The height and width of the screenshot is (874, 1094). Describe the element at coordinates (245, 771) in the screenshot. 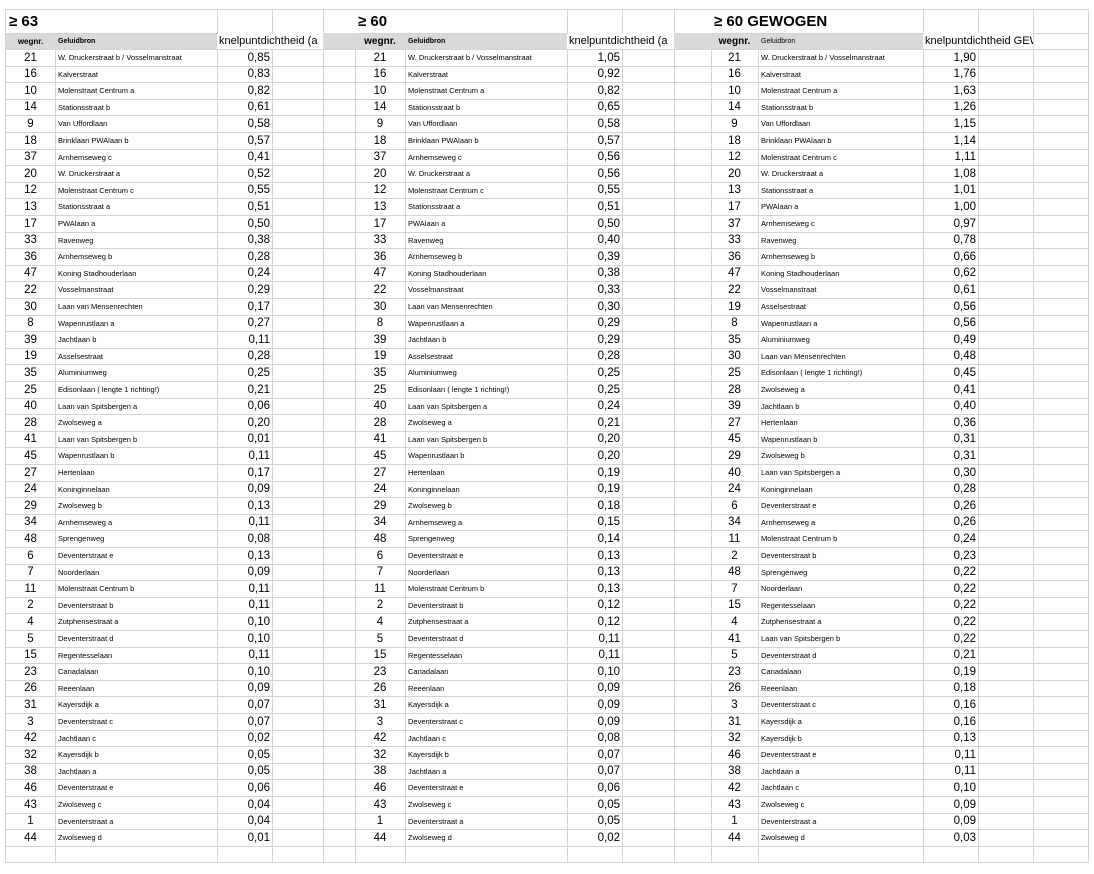

I see `knelpuntdichtheid-cell: 0,05` at that location.